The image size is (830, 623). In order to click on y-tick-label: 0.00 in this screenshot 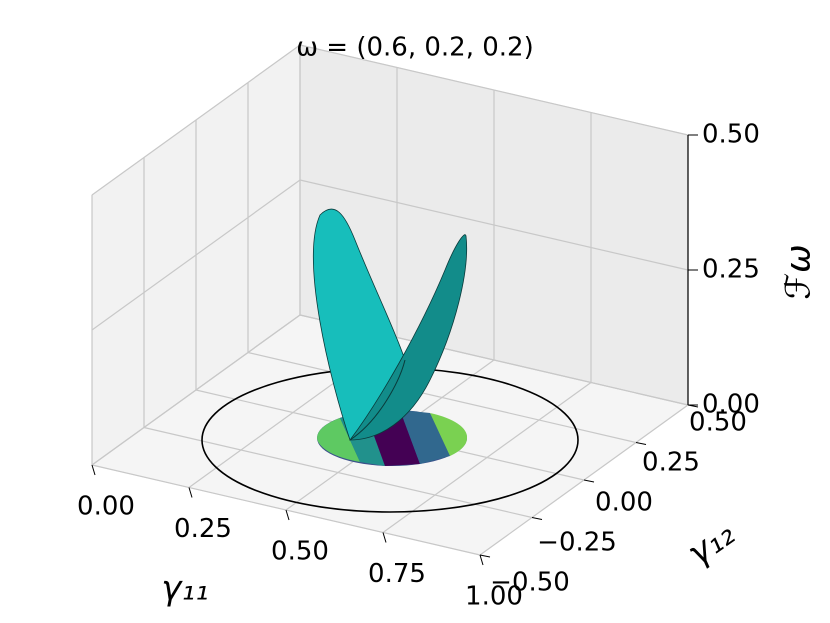, I will do `click(624, 503)`.